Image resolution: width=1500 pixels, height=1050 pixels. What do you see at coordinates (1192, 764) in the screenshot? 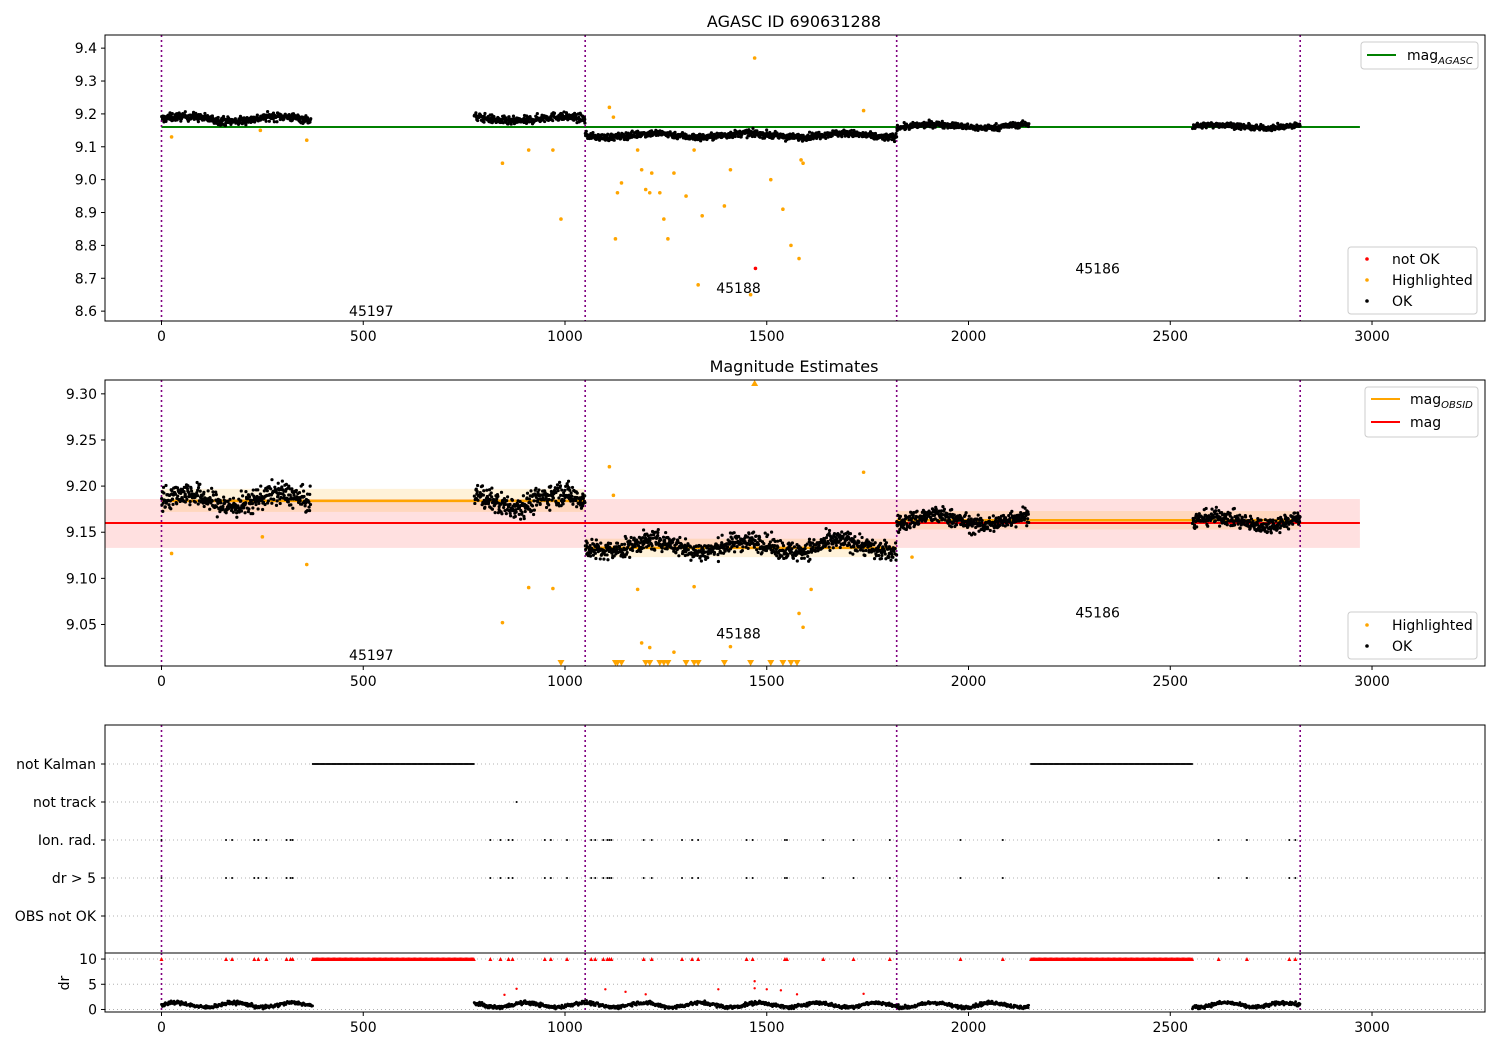
I see `not-kalman-point` at bounding box center [1192, 764].